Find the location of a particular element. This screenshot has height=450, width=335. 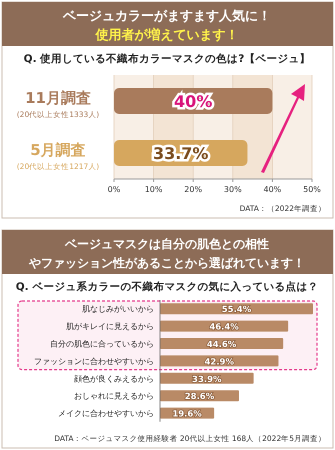

data-label: 42.9% is located at coordinates (219, 362).